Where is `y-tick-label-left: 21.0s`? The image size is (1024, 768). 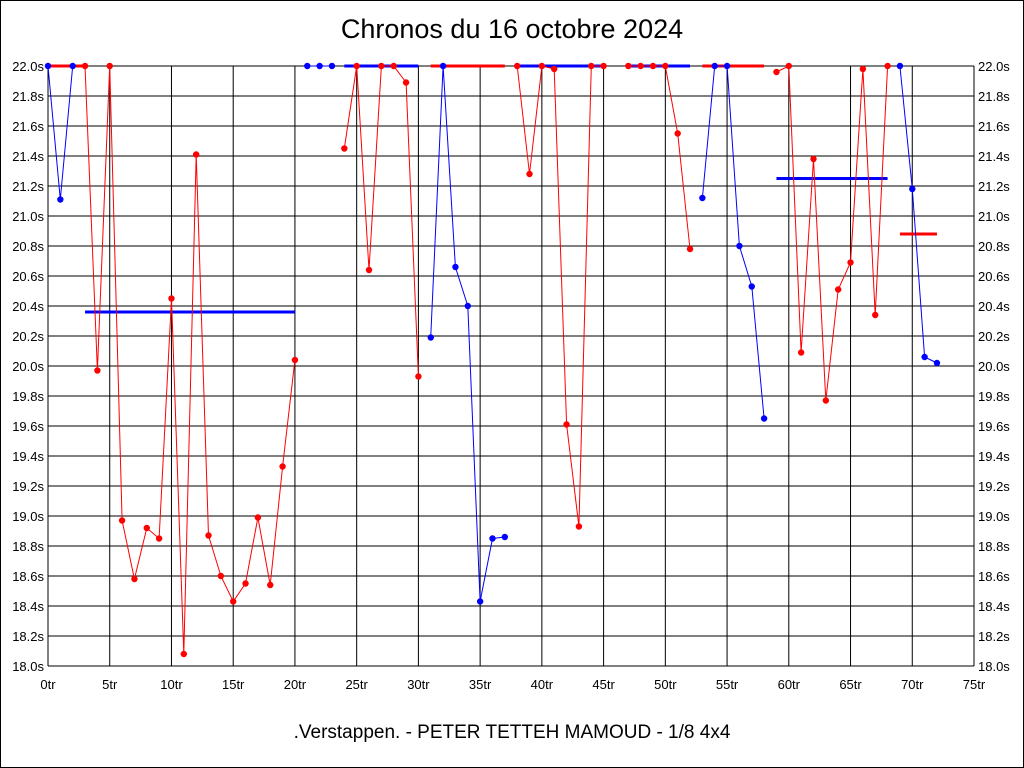
y-tick-label-left: 21.0s is located at coordinates (28, 216).